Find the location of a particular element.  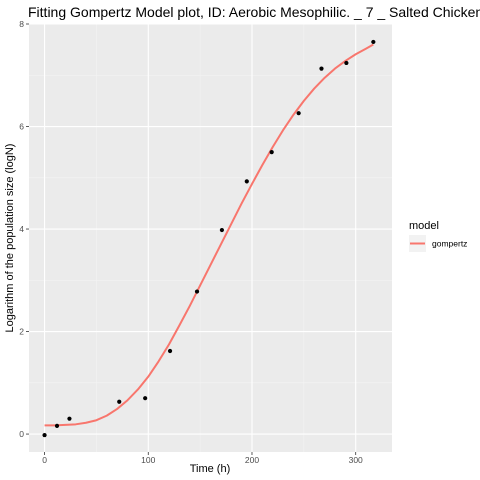

y-tick-label: 2 is located at coordinates (21, 332).